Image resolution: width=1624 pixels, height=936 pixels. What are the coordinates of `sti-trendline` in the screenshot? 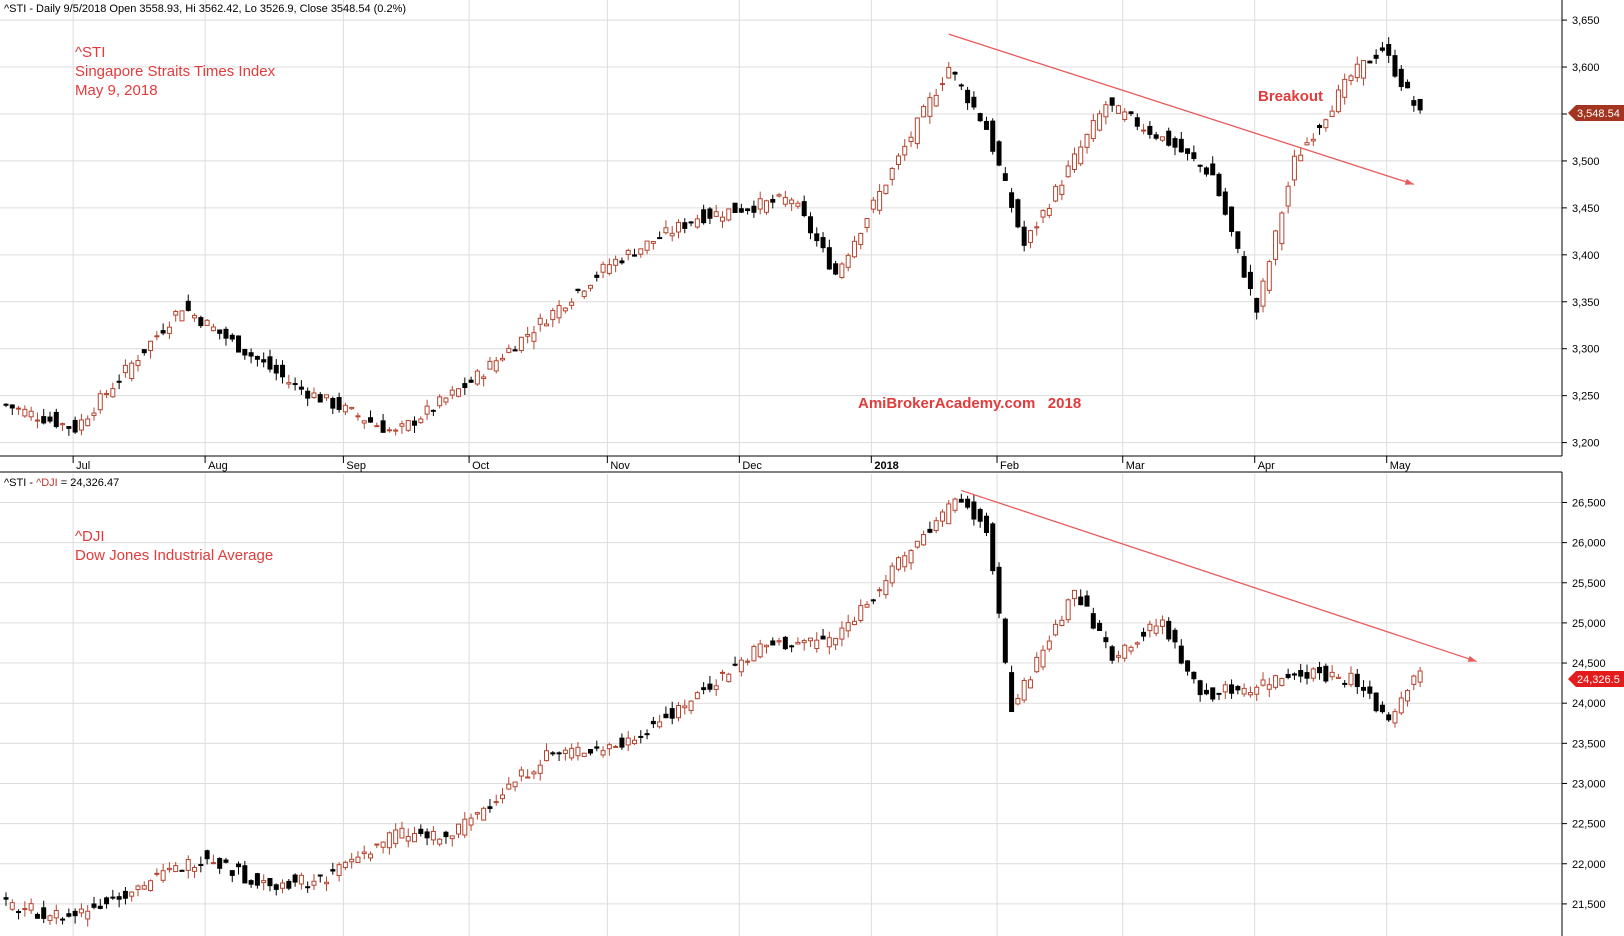 It's located at (1181, 109).